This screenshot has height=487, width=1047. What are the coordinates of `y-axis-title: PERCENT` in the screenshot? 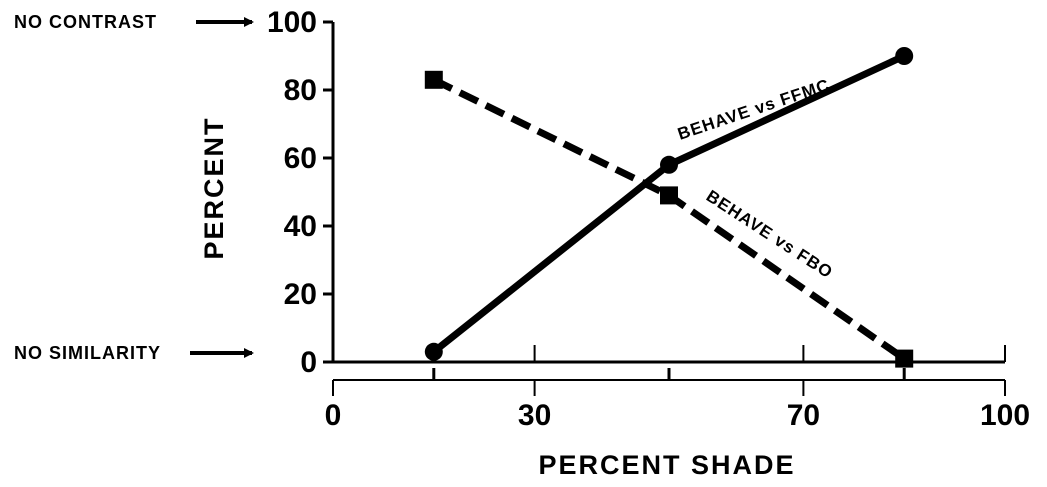 It's located at (214, 187).